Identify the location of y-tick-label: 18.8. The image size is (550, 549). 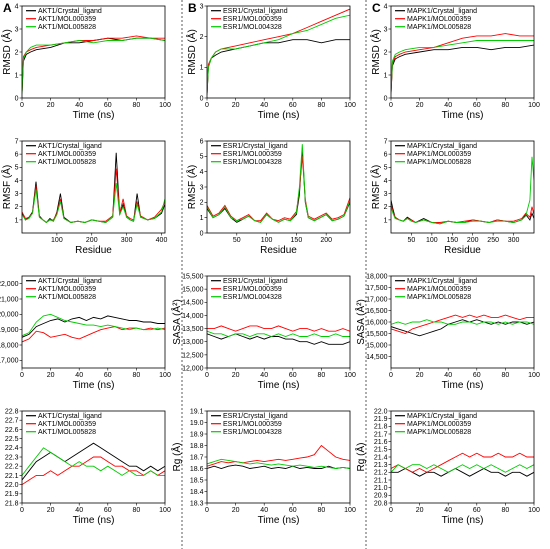
(197, 446).